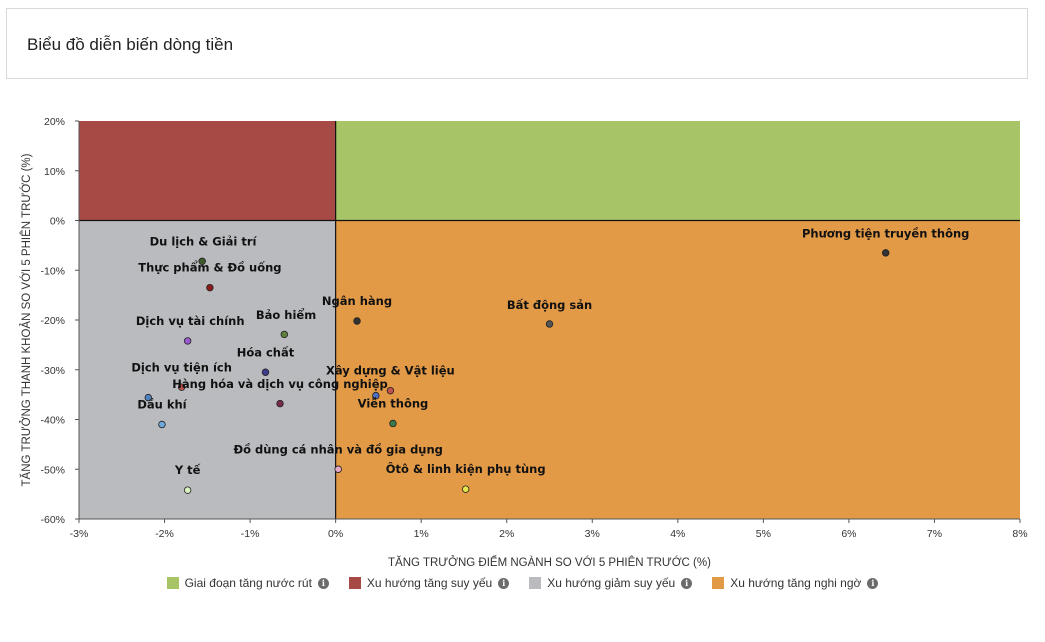 Image resolution: width=1045 pixels, height=642 pixels. What do you see at coordinates (57, 222) in the screenshot?
I see `y-tick-label: 0%` at bounding box center [57, 222].